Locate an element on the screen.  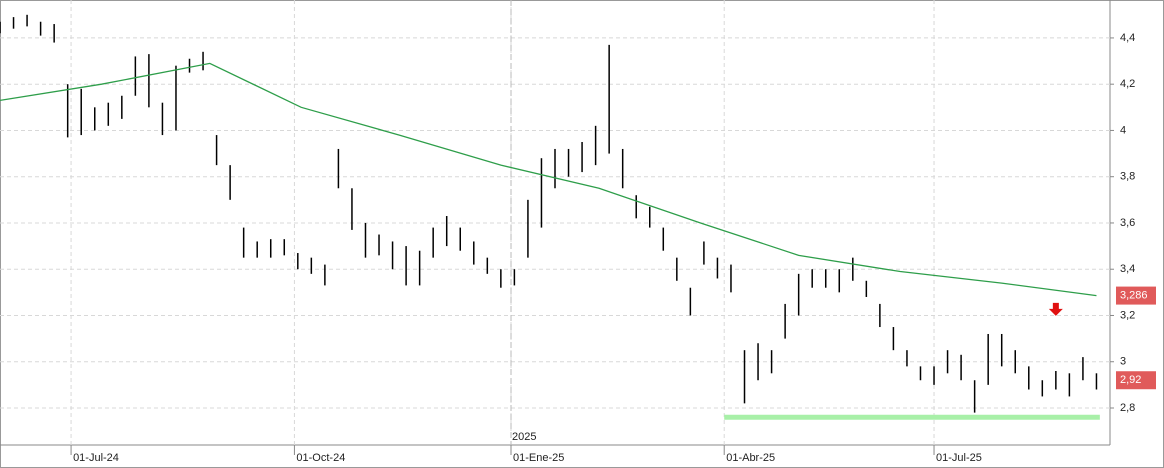
x-tick-label: 01-Abr-25 is located at coordinates (750, 458).